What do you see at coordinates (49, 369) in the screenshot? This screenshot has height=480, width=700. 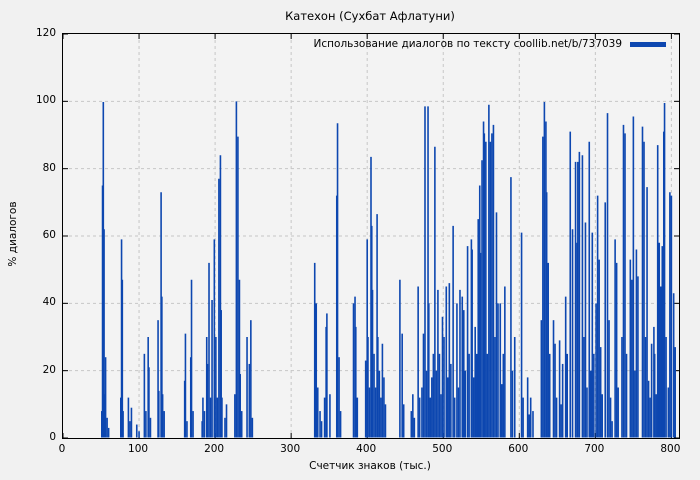 I see `y-tick-label: 20` at bounding box center [49, 369].